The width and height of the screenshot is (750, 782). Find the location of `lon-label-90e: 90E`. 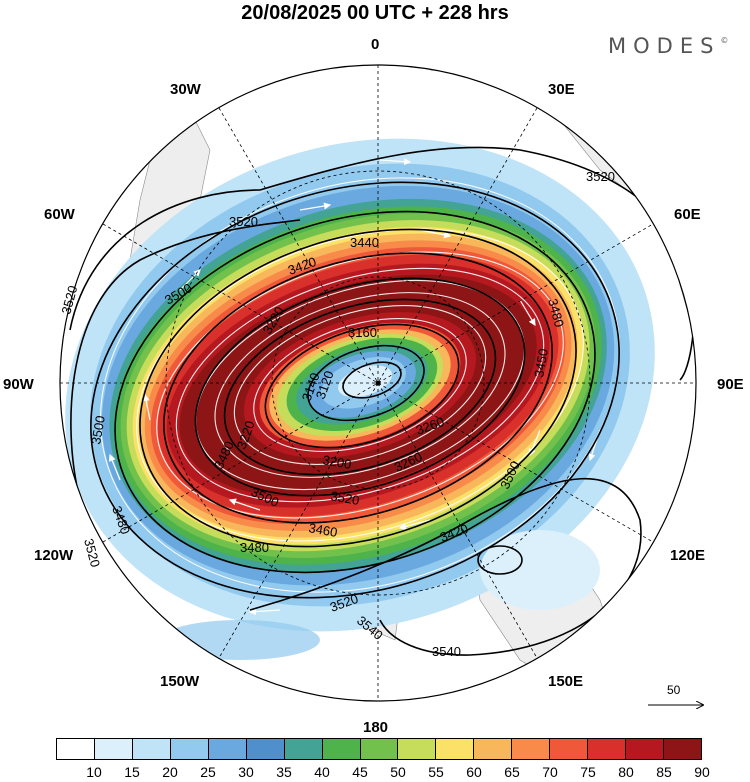

lon-label-90e: 90E is located at coordinates (730, 384).